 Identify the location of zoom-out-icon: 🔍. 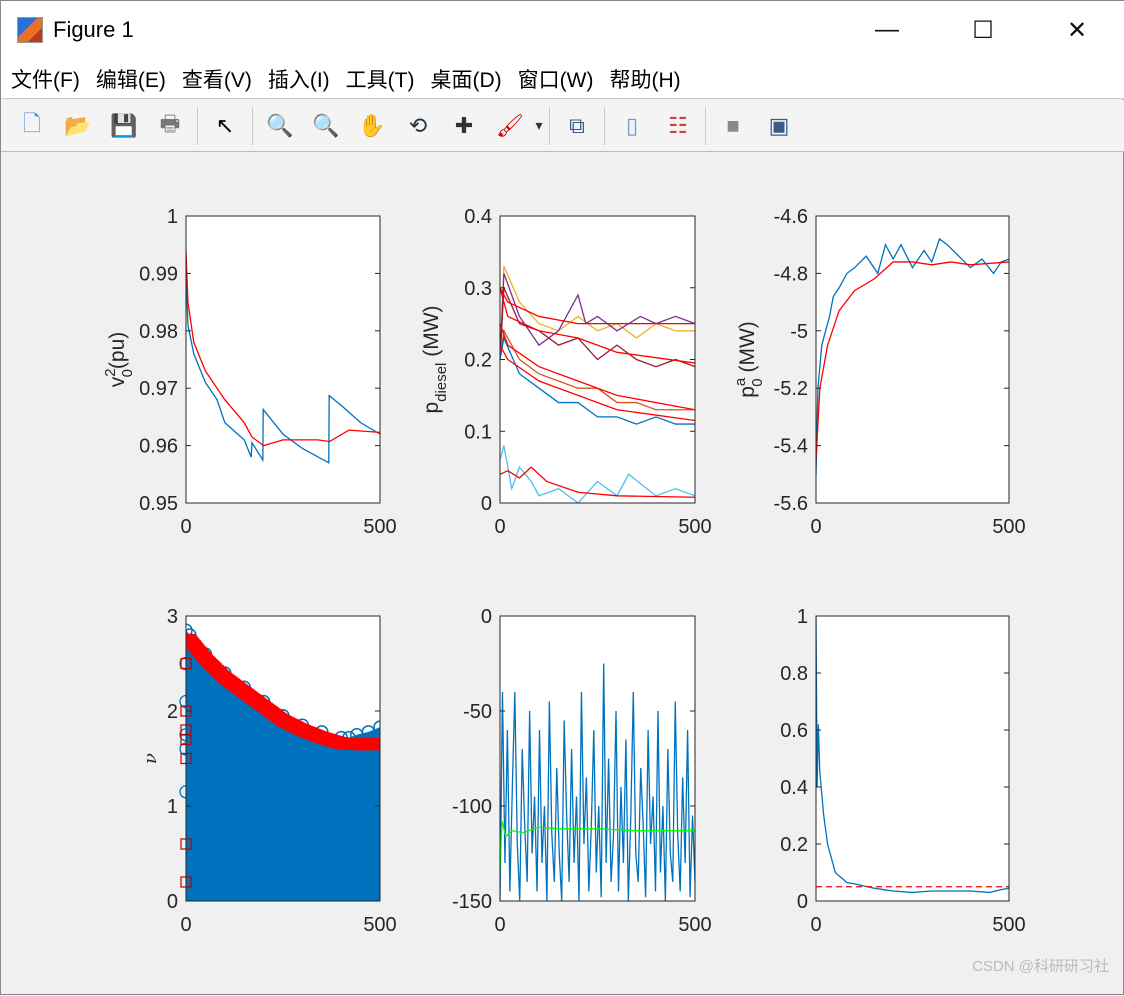
(326, 125).